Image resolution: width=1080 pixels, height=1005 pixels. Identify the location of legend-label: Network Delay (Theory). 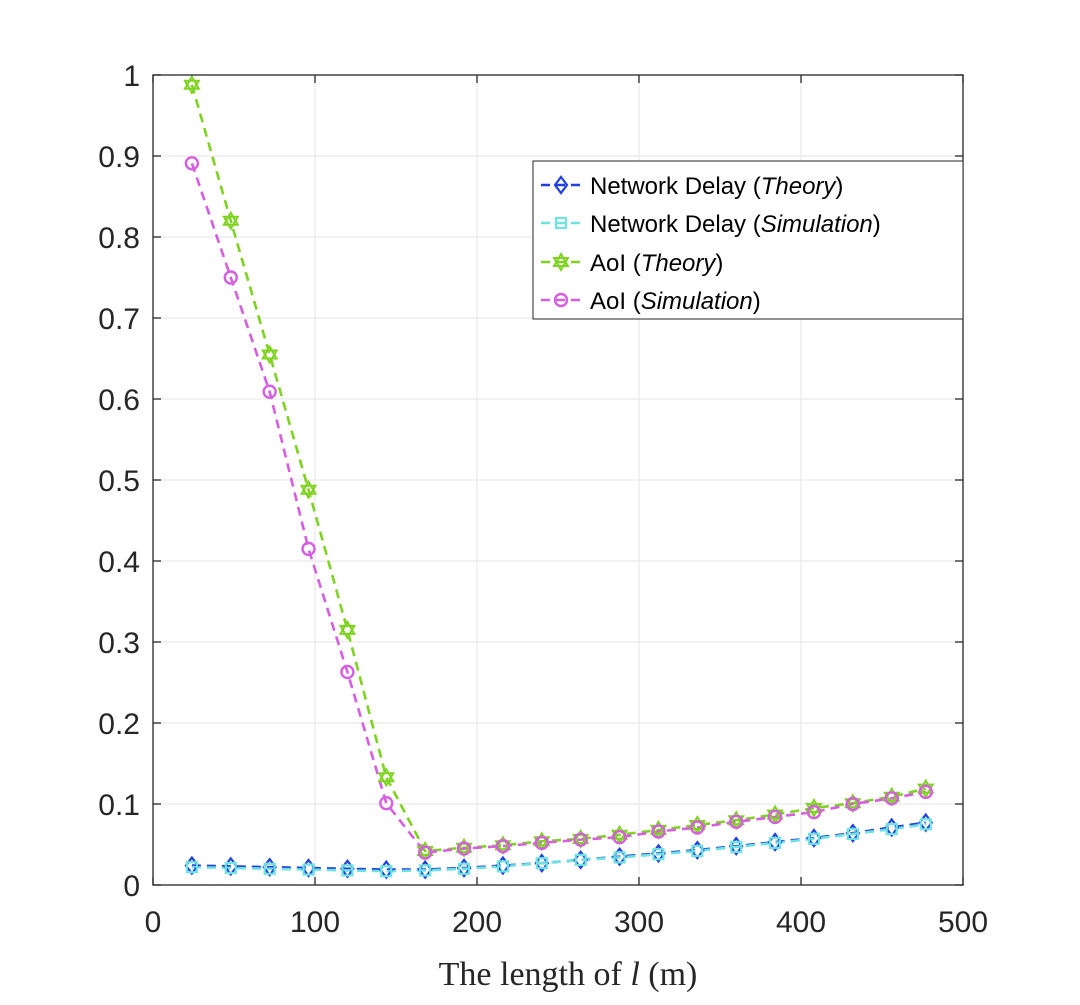
(716, 186).